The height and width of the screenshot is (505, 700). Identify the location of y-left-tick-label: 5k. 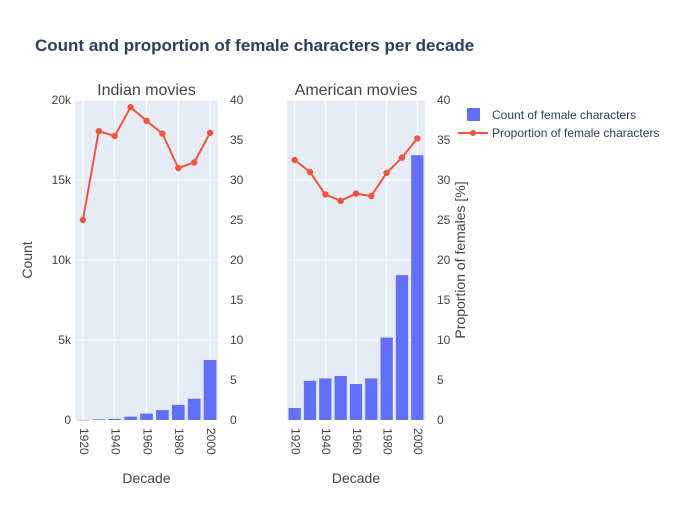
(65, 340).